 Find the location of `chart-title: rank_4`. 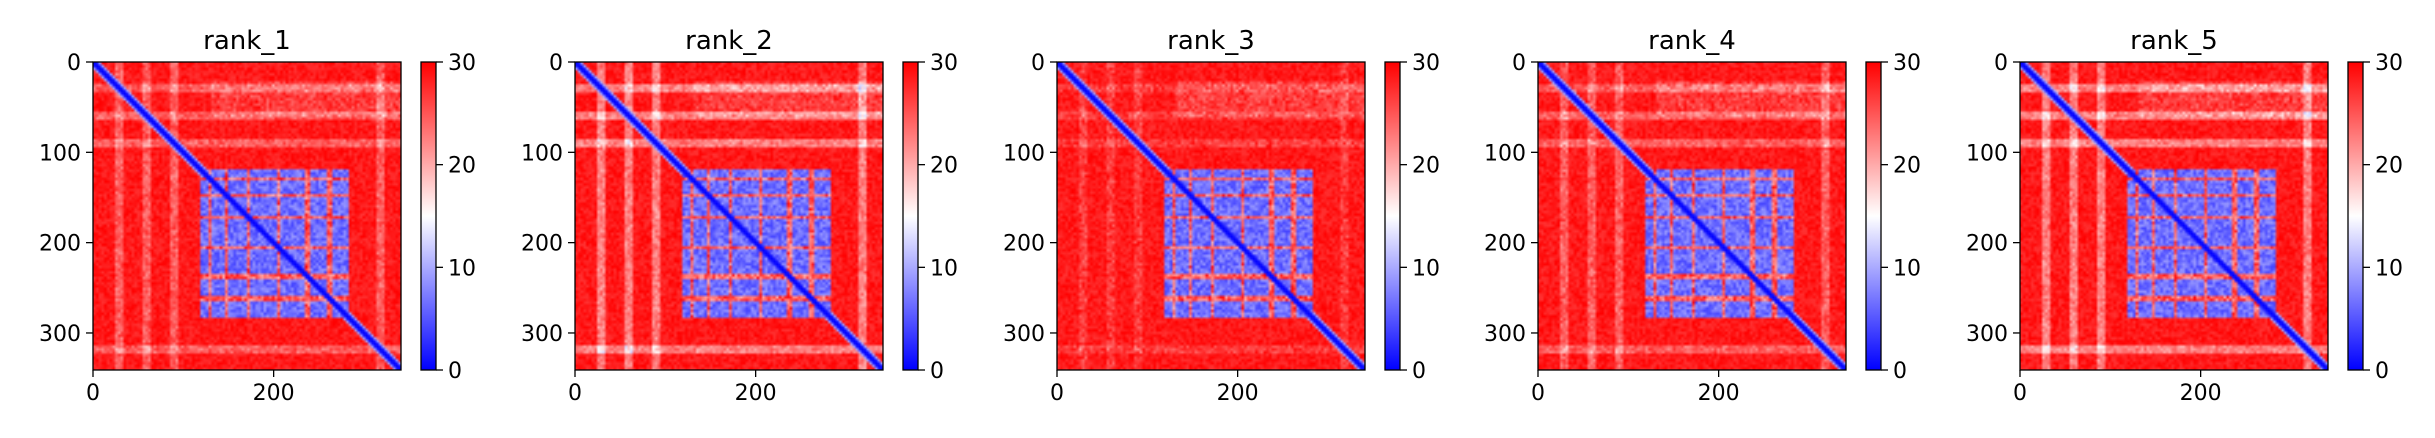

chart-title: rank_4 is located at coordinates (1692, 41).